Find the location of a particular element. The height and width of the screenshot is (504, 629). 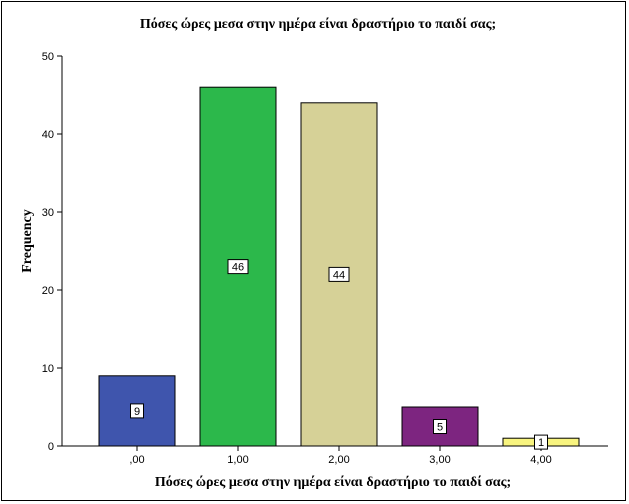

data-label: 5 is located at coordinates (440, 428).